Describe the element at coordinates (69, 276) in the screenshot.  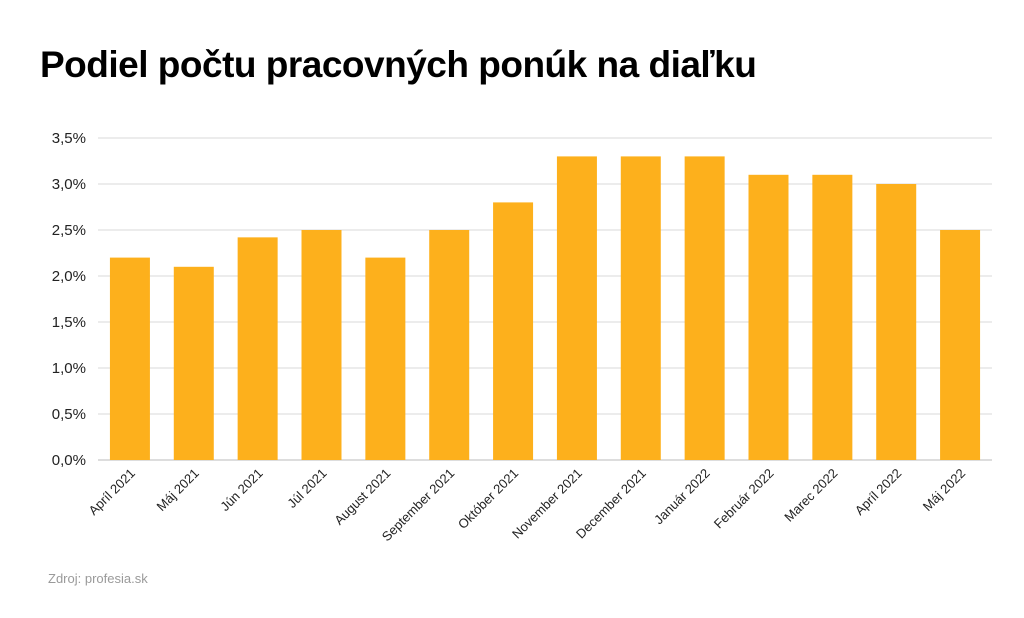
I see `y-tick-label: 2,0%` at that location.